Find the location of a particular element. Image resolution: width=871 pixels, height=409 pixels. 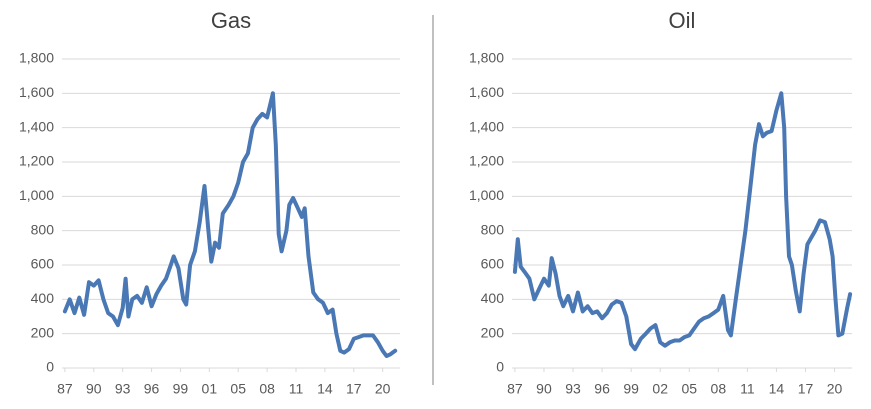

x-tick-label: 01 is located at coordinates (210, 389).